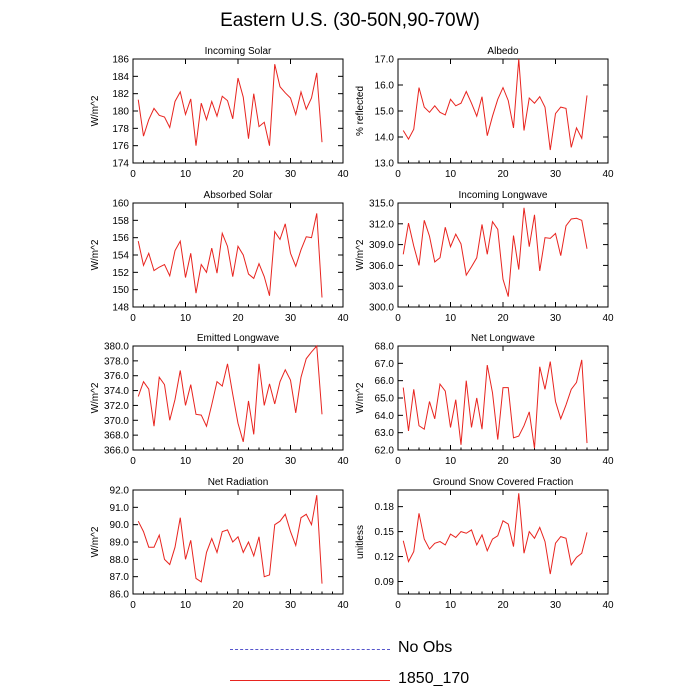 The height and width of the screenshot is (700, 700). I want to click on y-tick-label: 380.0, so click(116, 347).